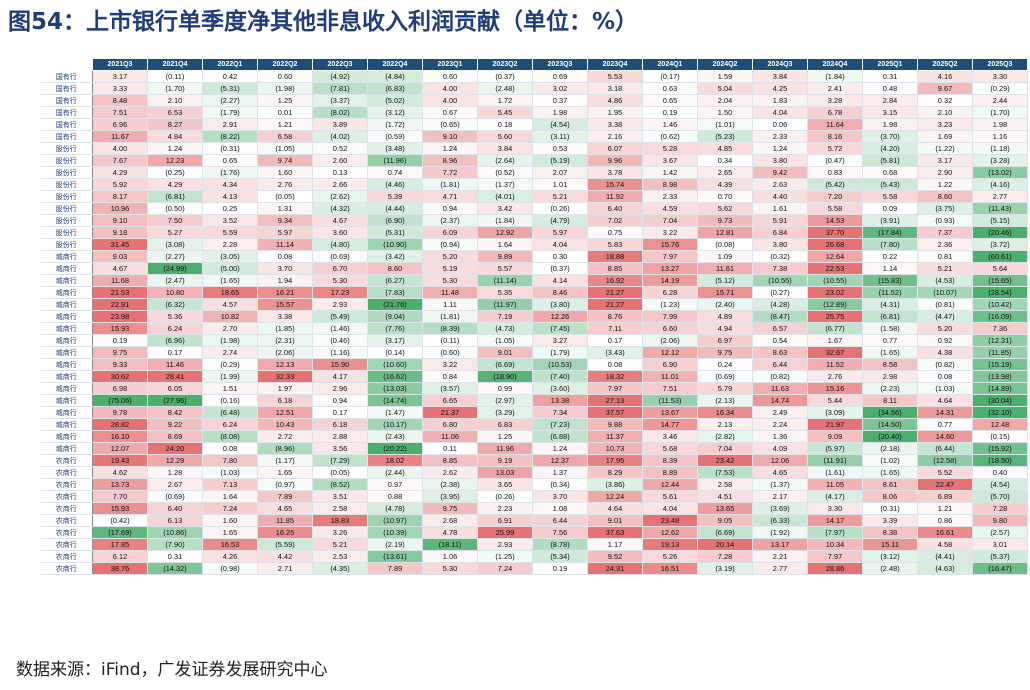  I want to click on heatmap-cell: 5.59, so click(230, 232).